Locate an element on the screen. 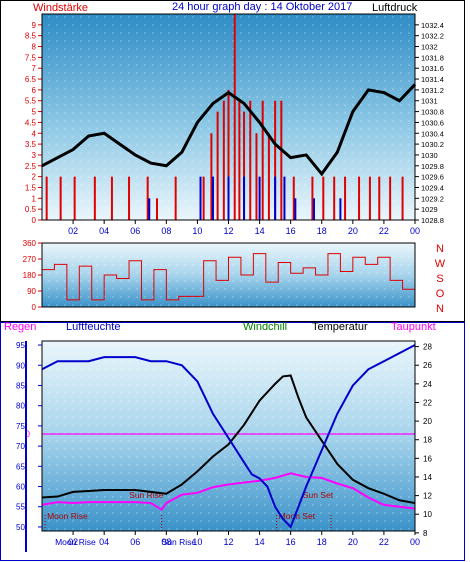 Image resolution: width=470 pixels, height=562 pixels. rain-zero-tick: 0 is located at coordinates (27, 434).